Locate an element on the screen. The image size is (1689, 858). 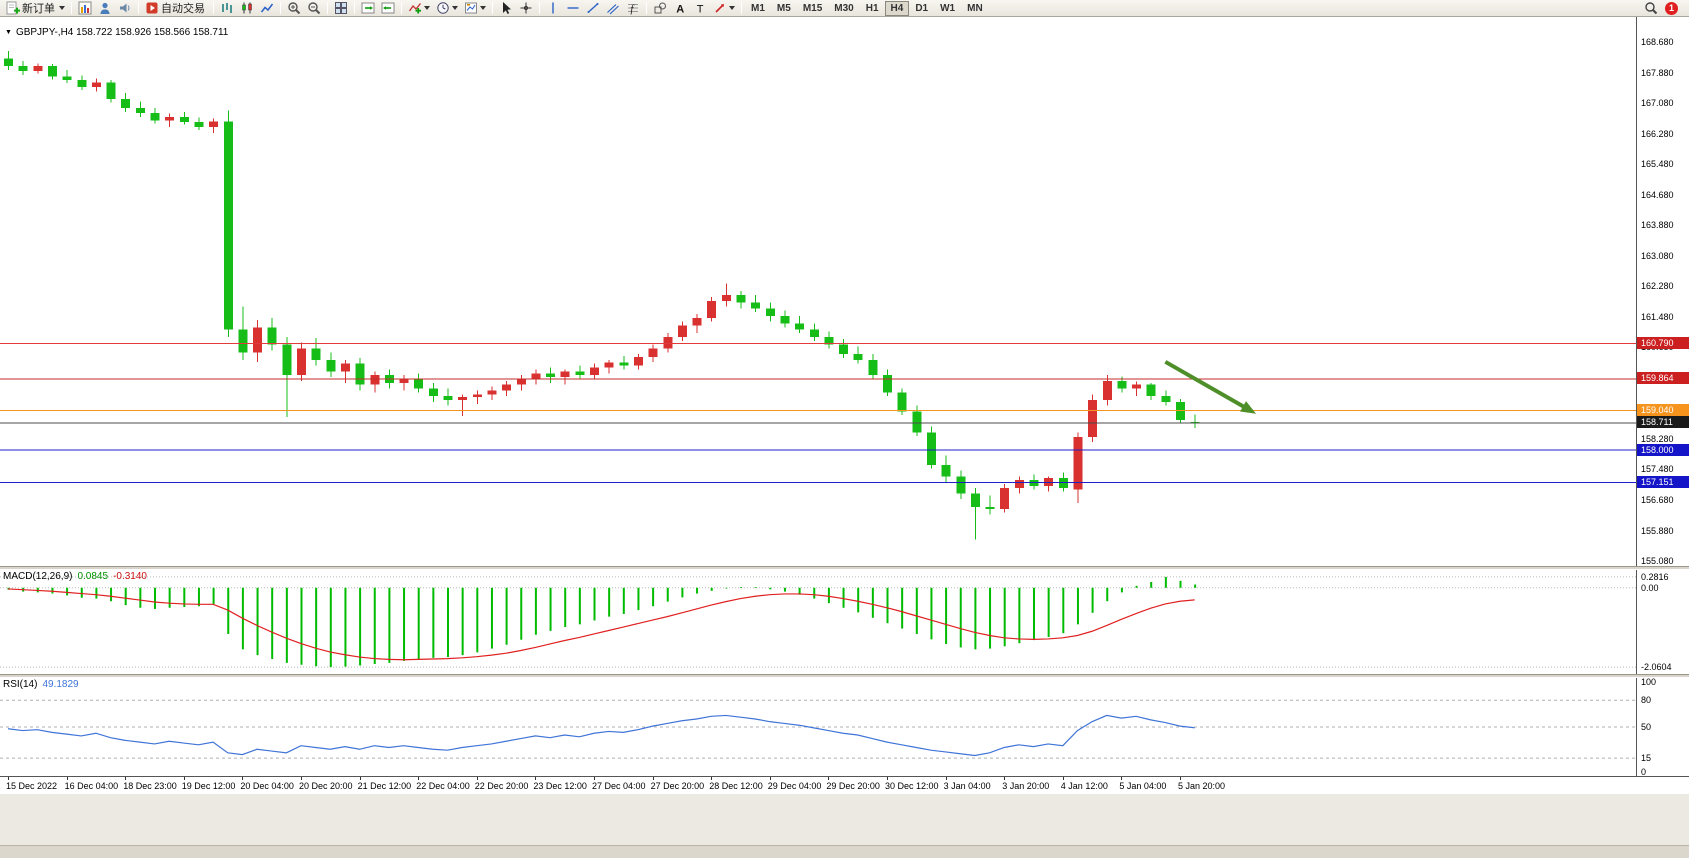
new-order-button: 新订单 is located at coordinates (35, 8).